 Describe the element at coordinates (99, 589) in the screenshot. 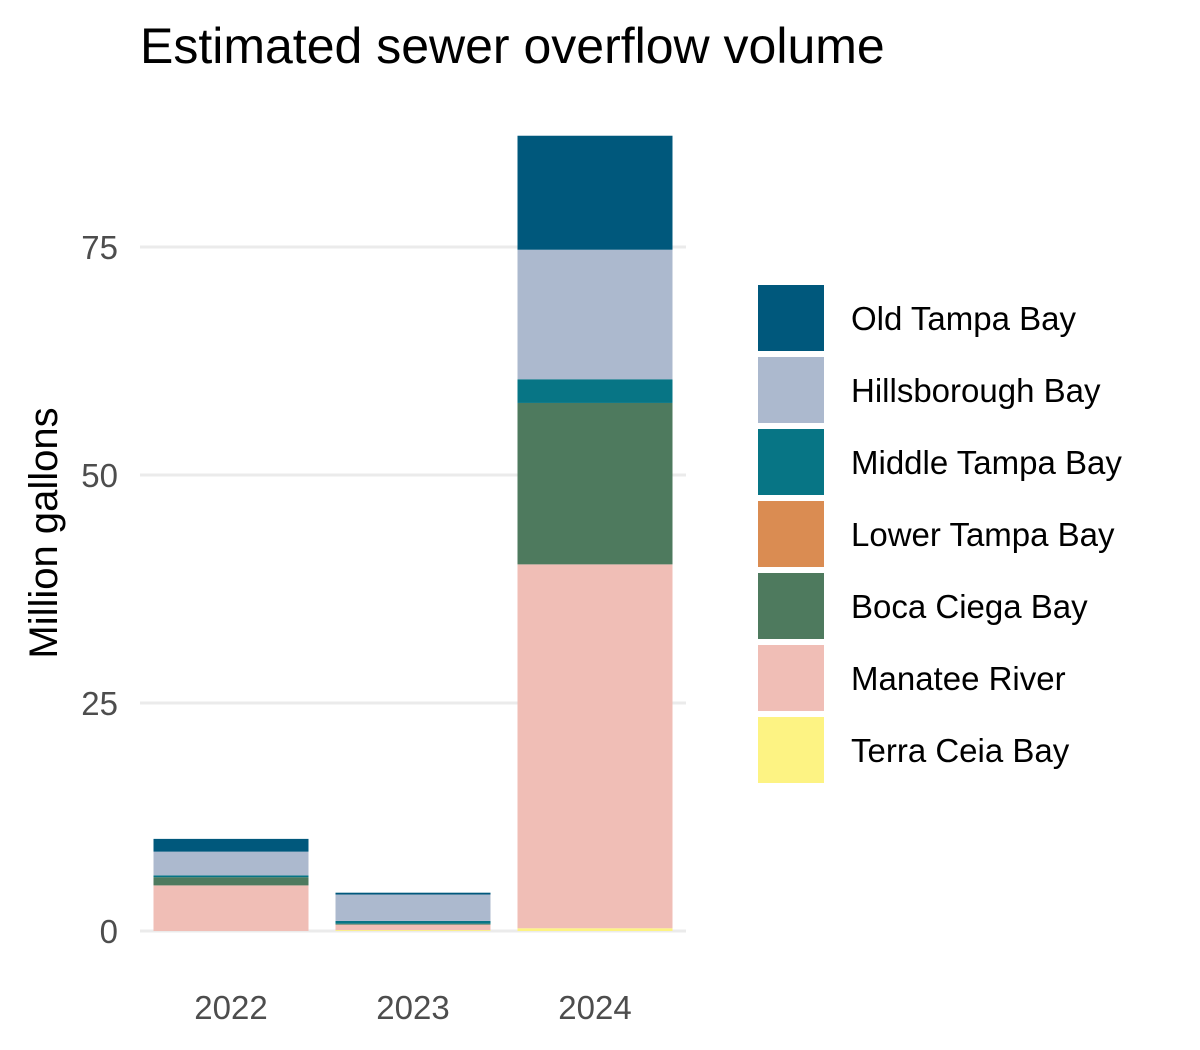

I see `y-axis-ticks: 0 25 50 75` at that location.